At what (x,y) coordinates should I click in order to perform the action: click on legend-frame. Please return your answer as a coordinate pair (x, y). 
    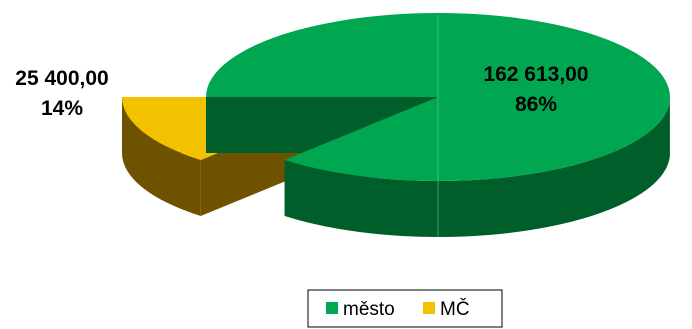
    Looking at the image, I should click on (405, 308).